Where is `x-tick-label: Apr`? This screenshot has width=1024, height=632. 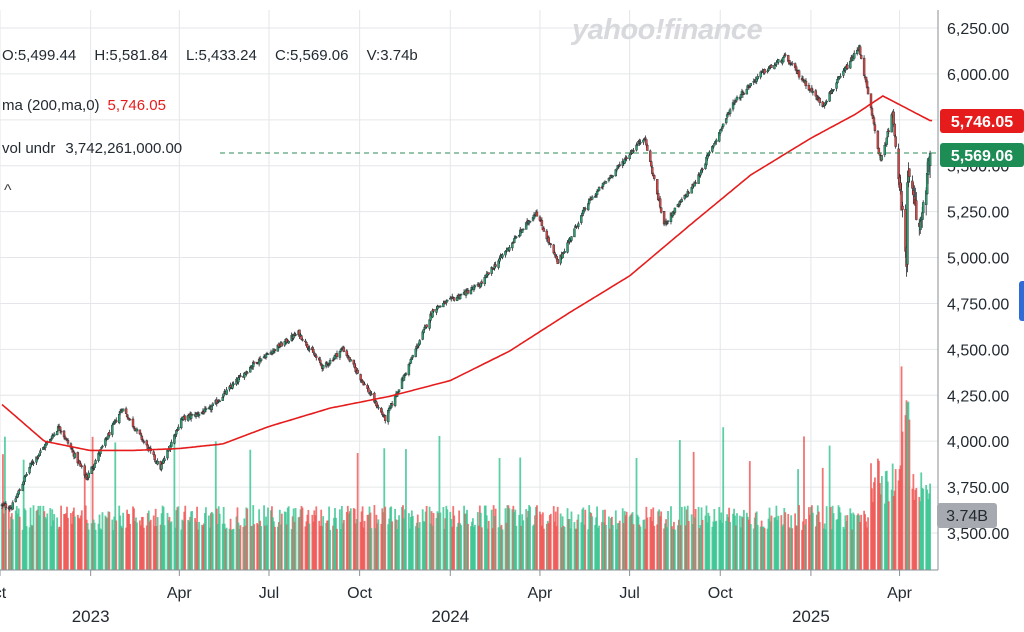 x-tick-label: Apr is located at coordinates (180, 593).